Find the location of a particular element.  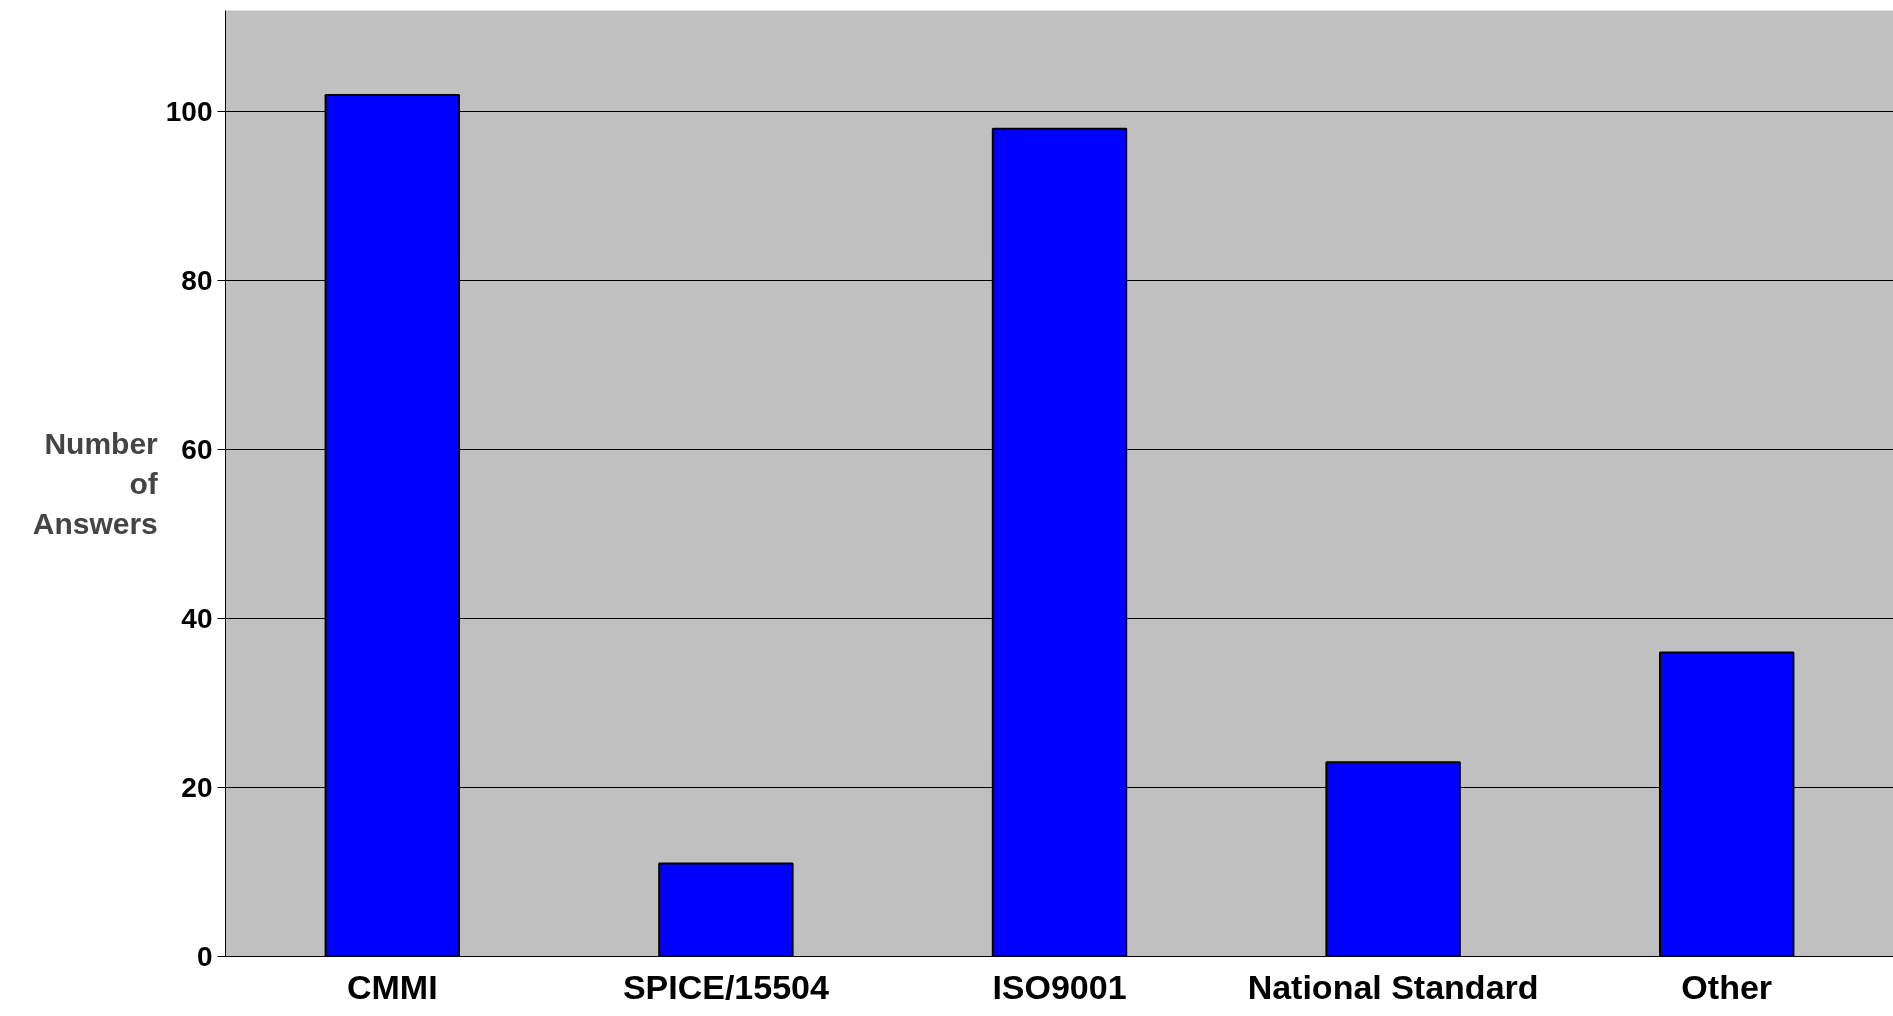

y-tick-label: 80 is located at coordinates (197, 281).